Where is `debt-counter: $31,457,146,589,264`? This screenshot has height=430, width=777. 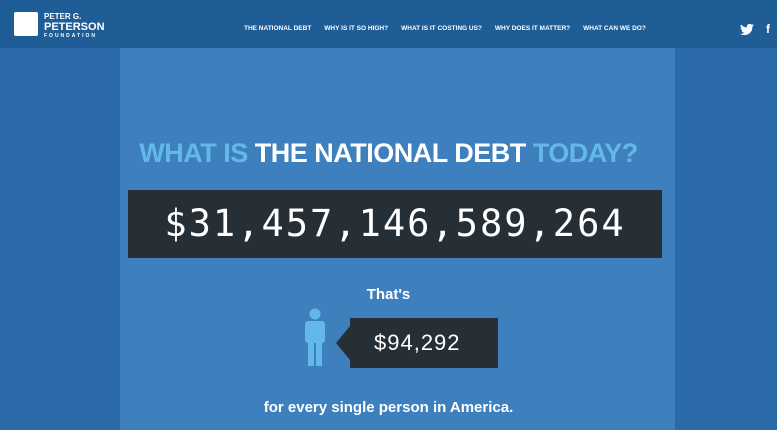
debt-counter: $31,457,146,589,264 is located at coordinates (395, 224).